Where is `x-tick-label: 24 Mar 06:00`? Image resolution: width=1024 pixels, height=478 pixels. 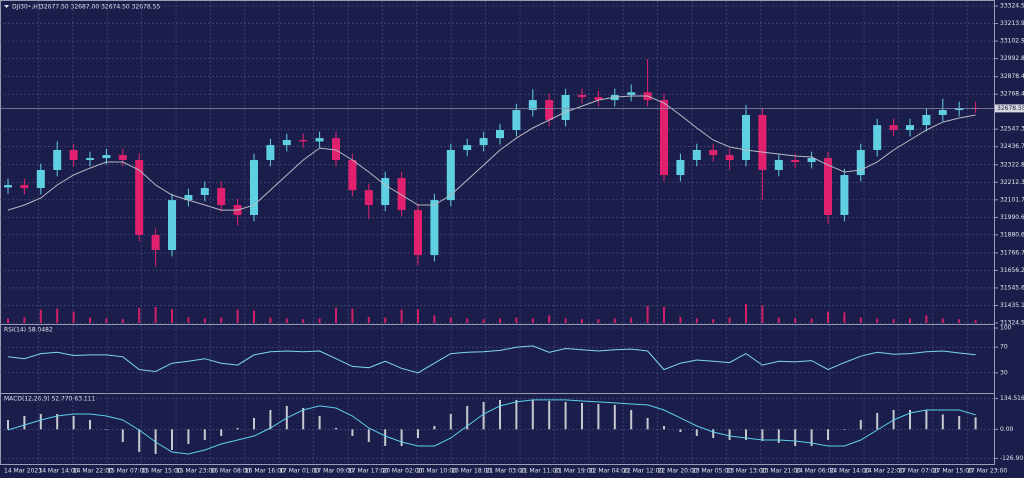
x-tick-label: 24 Mar 06:00 is located at coordinates (815, 471).